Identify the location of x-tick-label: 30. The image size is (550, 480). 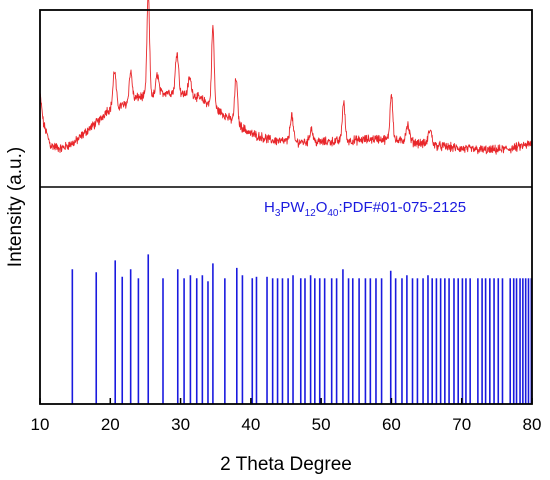
(180, 424).